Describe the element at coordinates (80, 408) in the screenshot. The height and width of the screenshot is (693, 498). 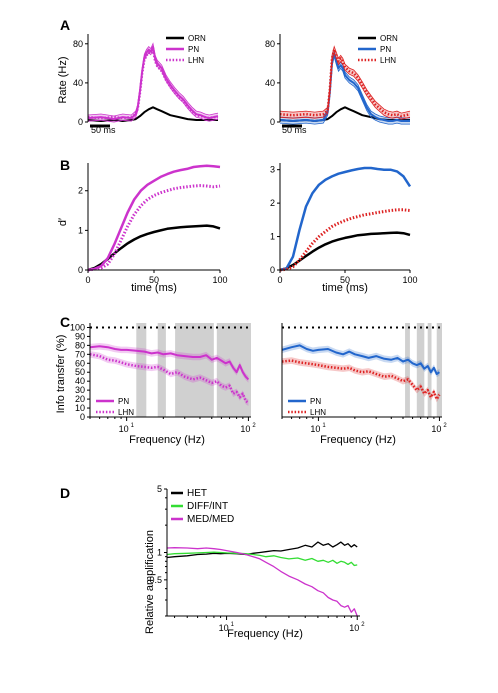
I see `c-left-ytick-label: 10` at that location.